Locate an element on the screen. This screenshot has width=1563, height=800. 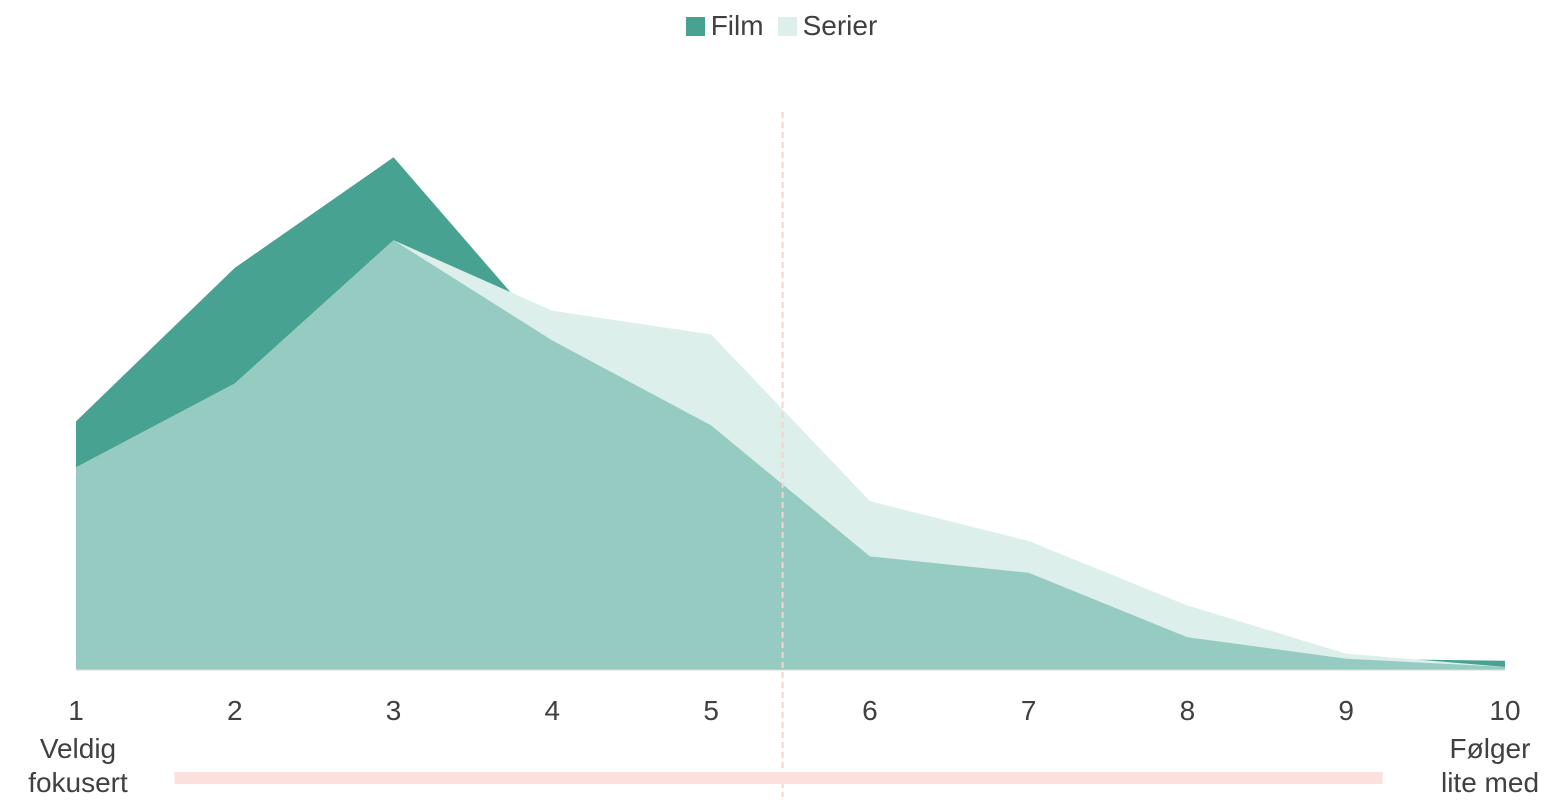
x-tick-label-1: 1 is located at coordinates (76, 710).